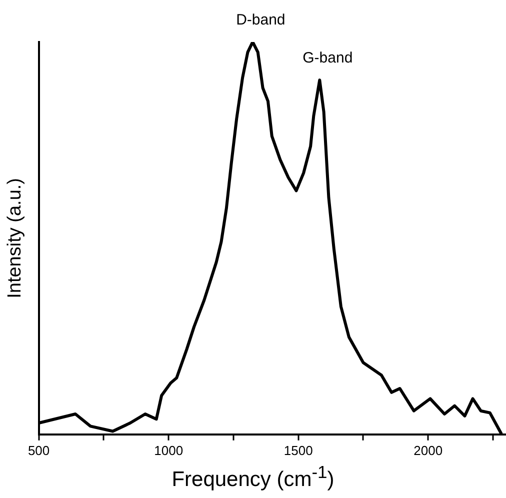  What do you see at coordinates (298, 450) in the screenshot?
I see `x-tick-label: 1500` at bounding box center [298, 450].